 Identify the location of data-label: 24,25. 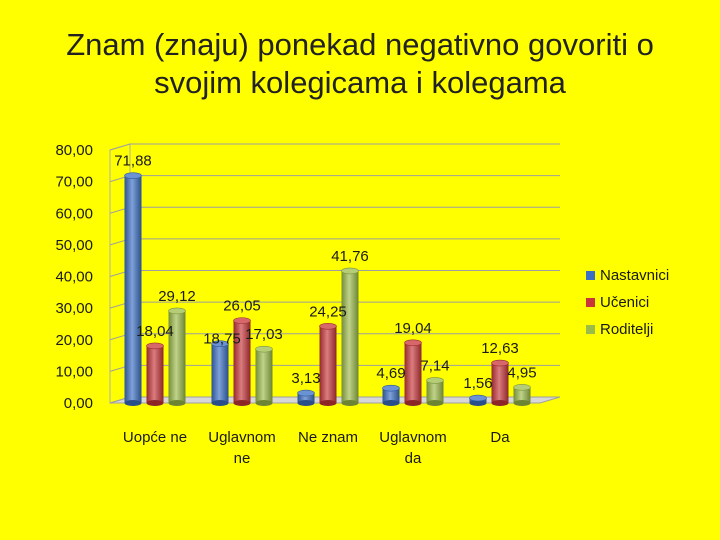
(328, 311).